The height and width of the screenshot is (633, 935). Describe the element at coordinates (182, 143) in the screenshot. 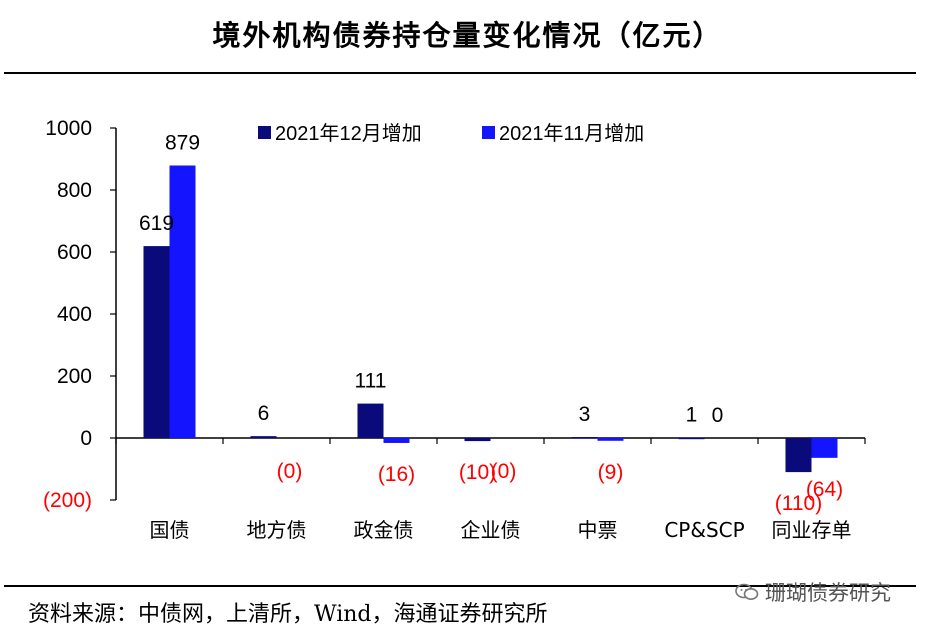

I see `data-label: 879` at that location.